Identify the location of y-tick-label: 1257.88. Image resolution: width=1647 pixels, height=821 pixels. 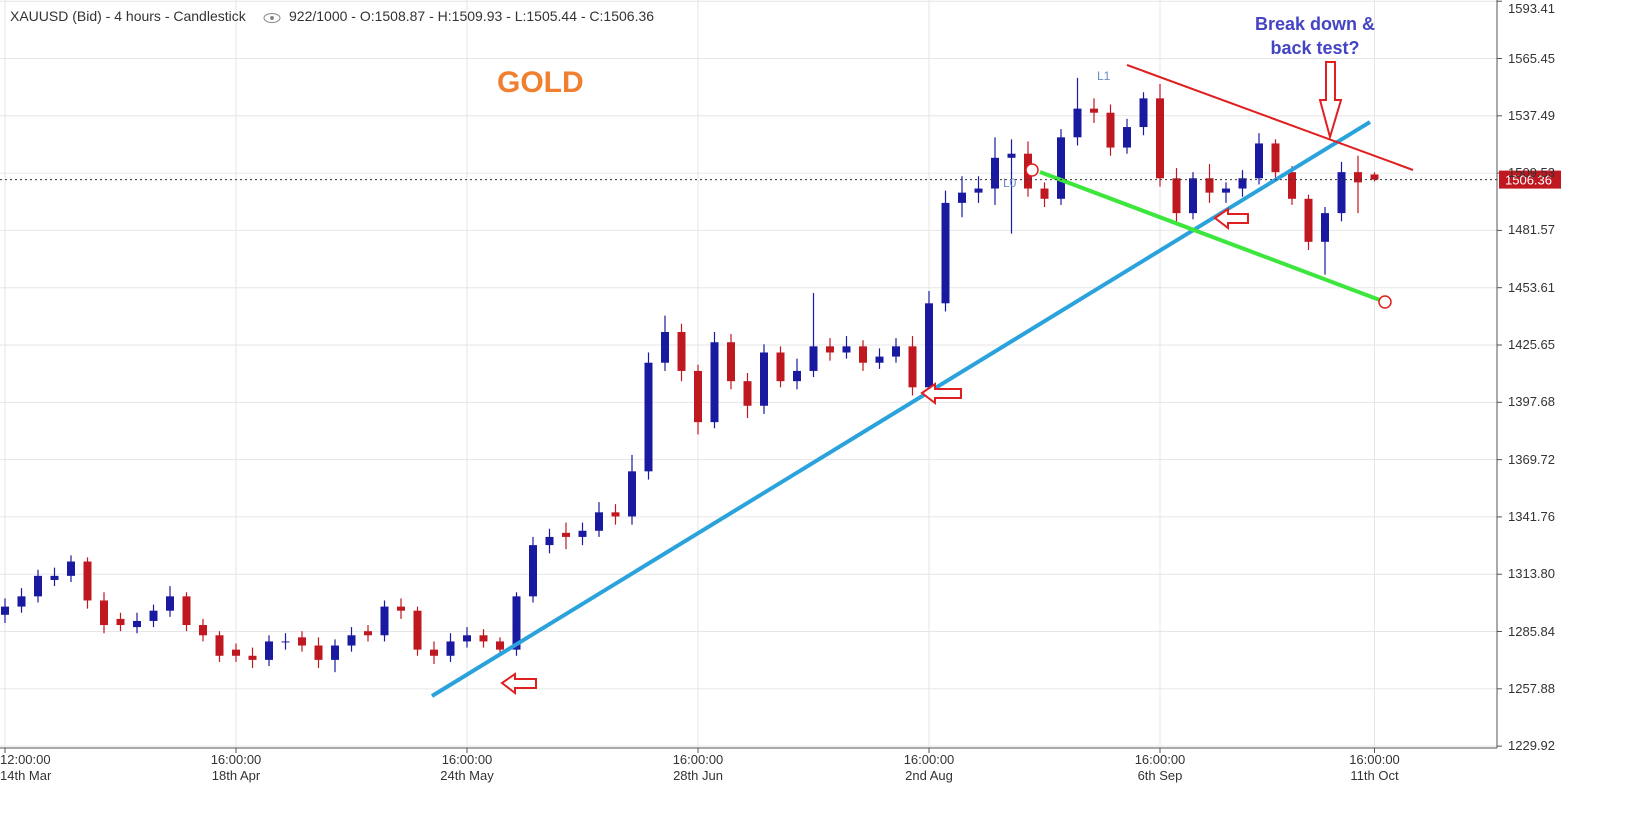
(1531, 688).